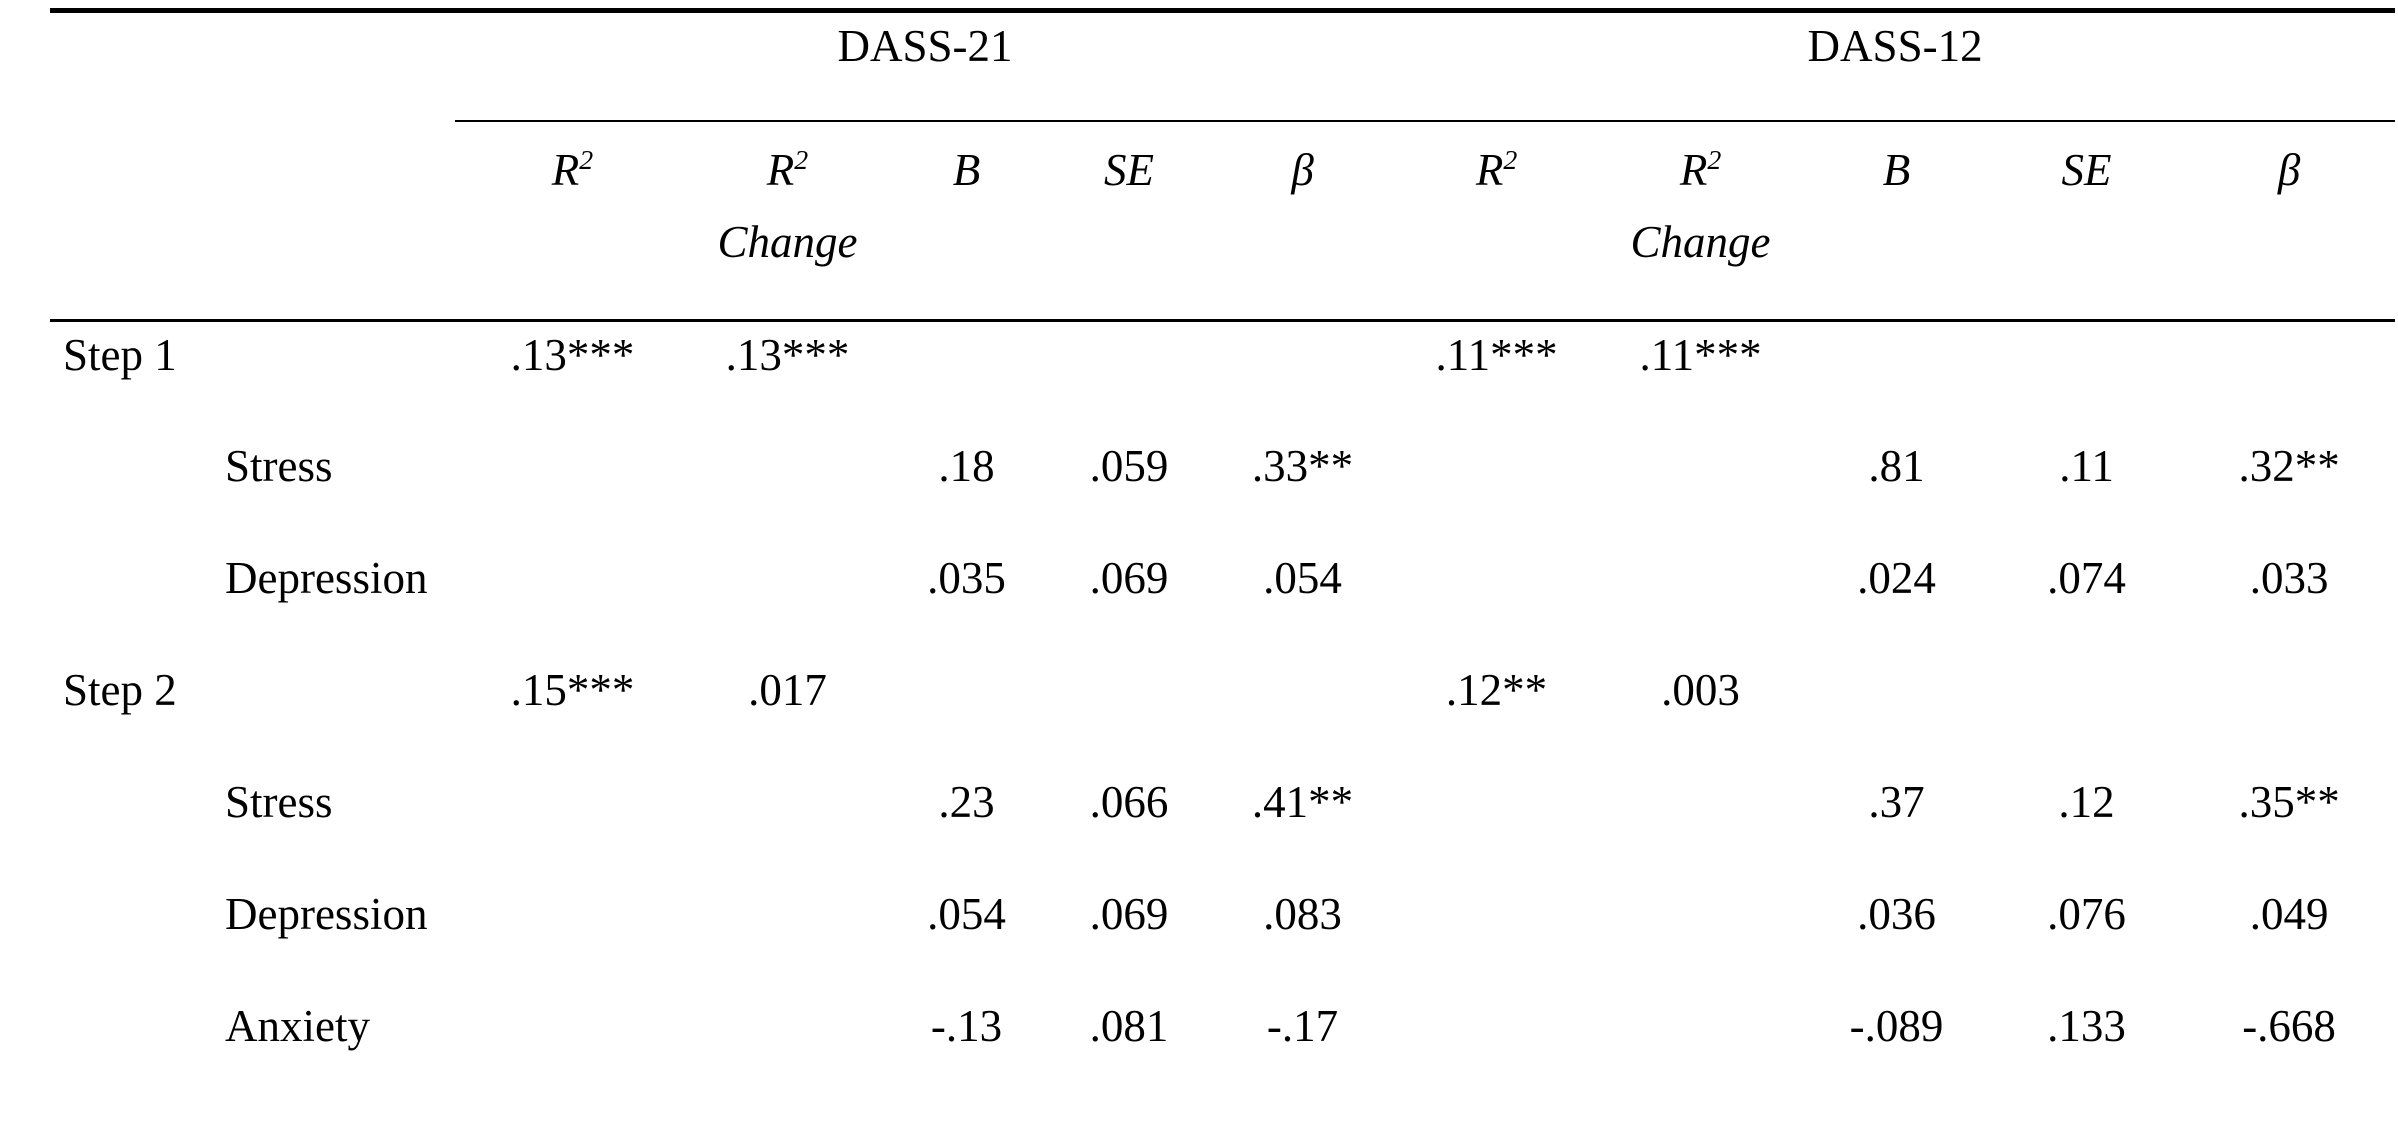  Describe the element at coordinates (572, 221) in the screenshot. I see `column-header-r2-dass21: R2` at that location.